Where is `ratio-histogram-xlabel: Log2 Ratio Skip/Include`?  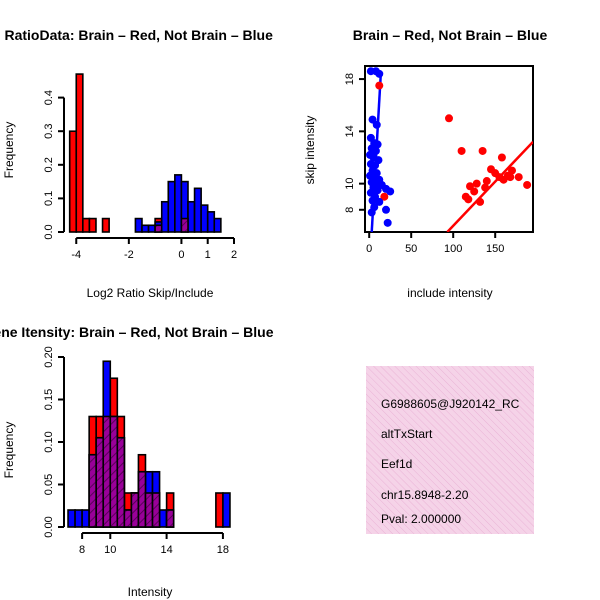 ratio-histogram-xlabel: Log2 Ratio Skip/Include is located at coordinates (150, 293).